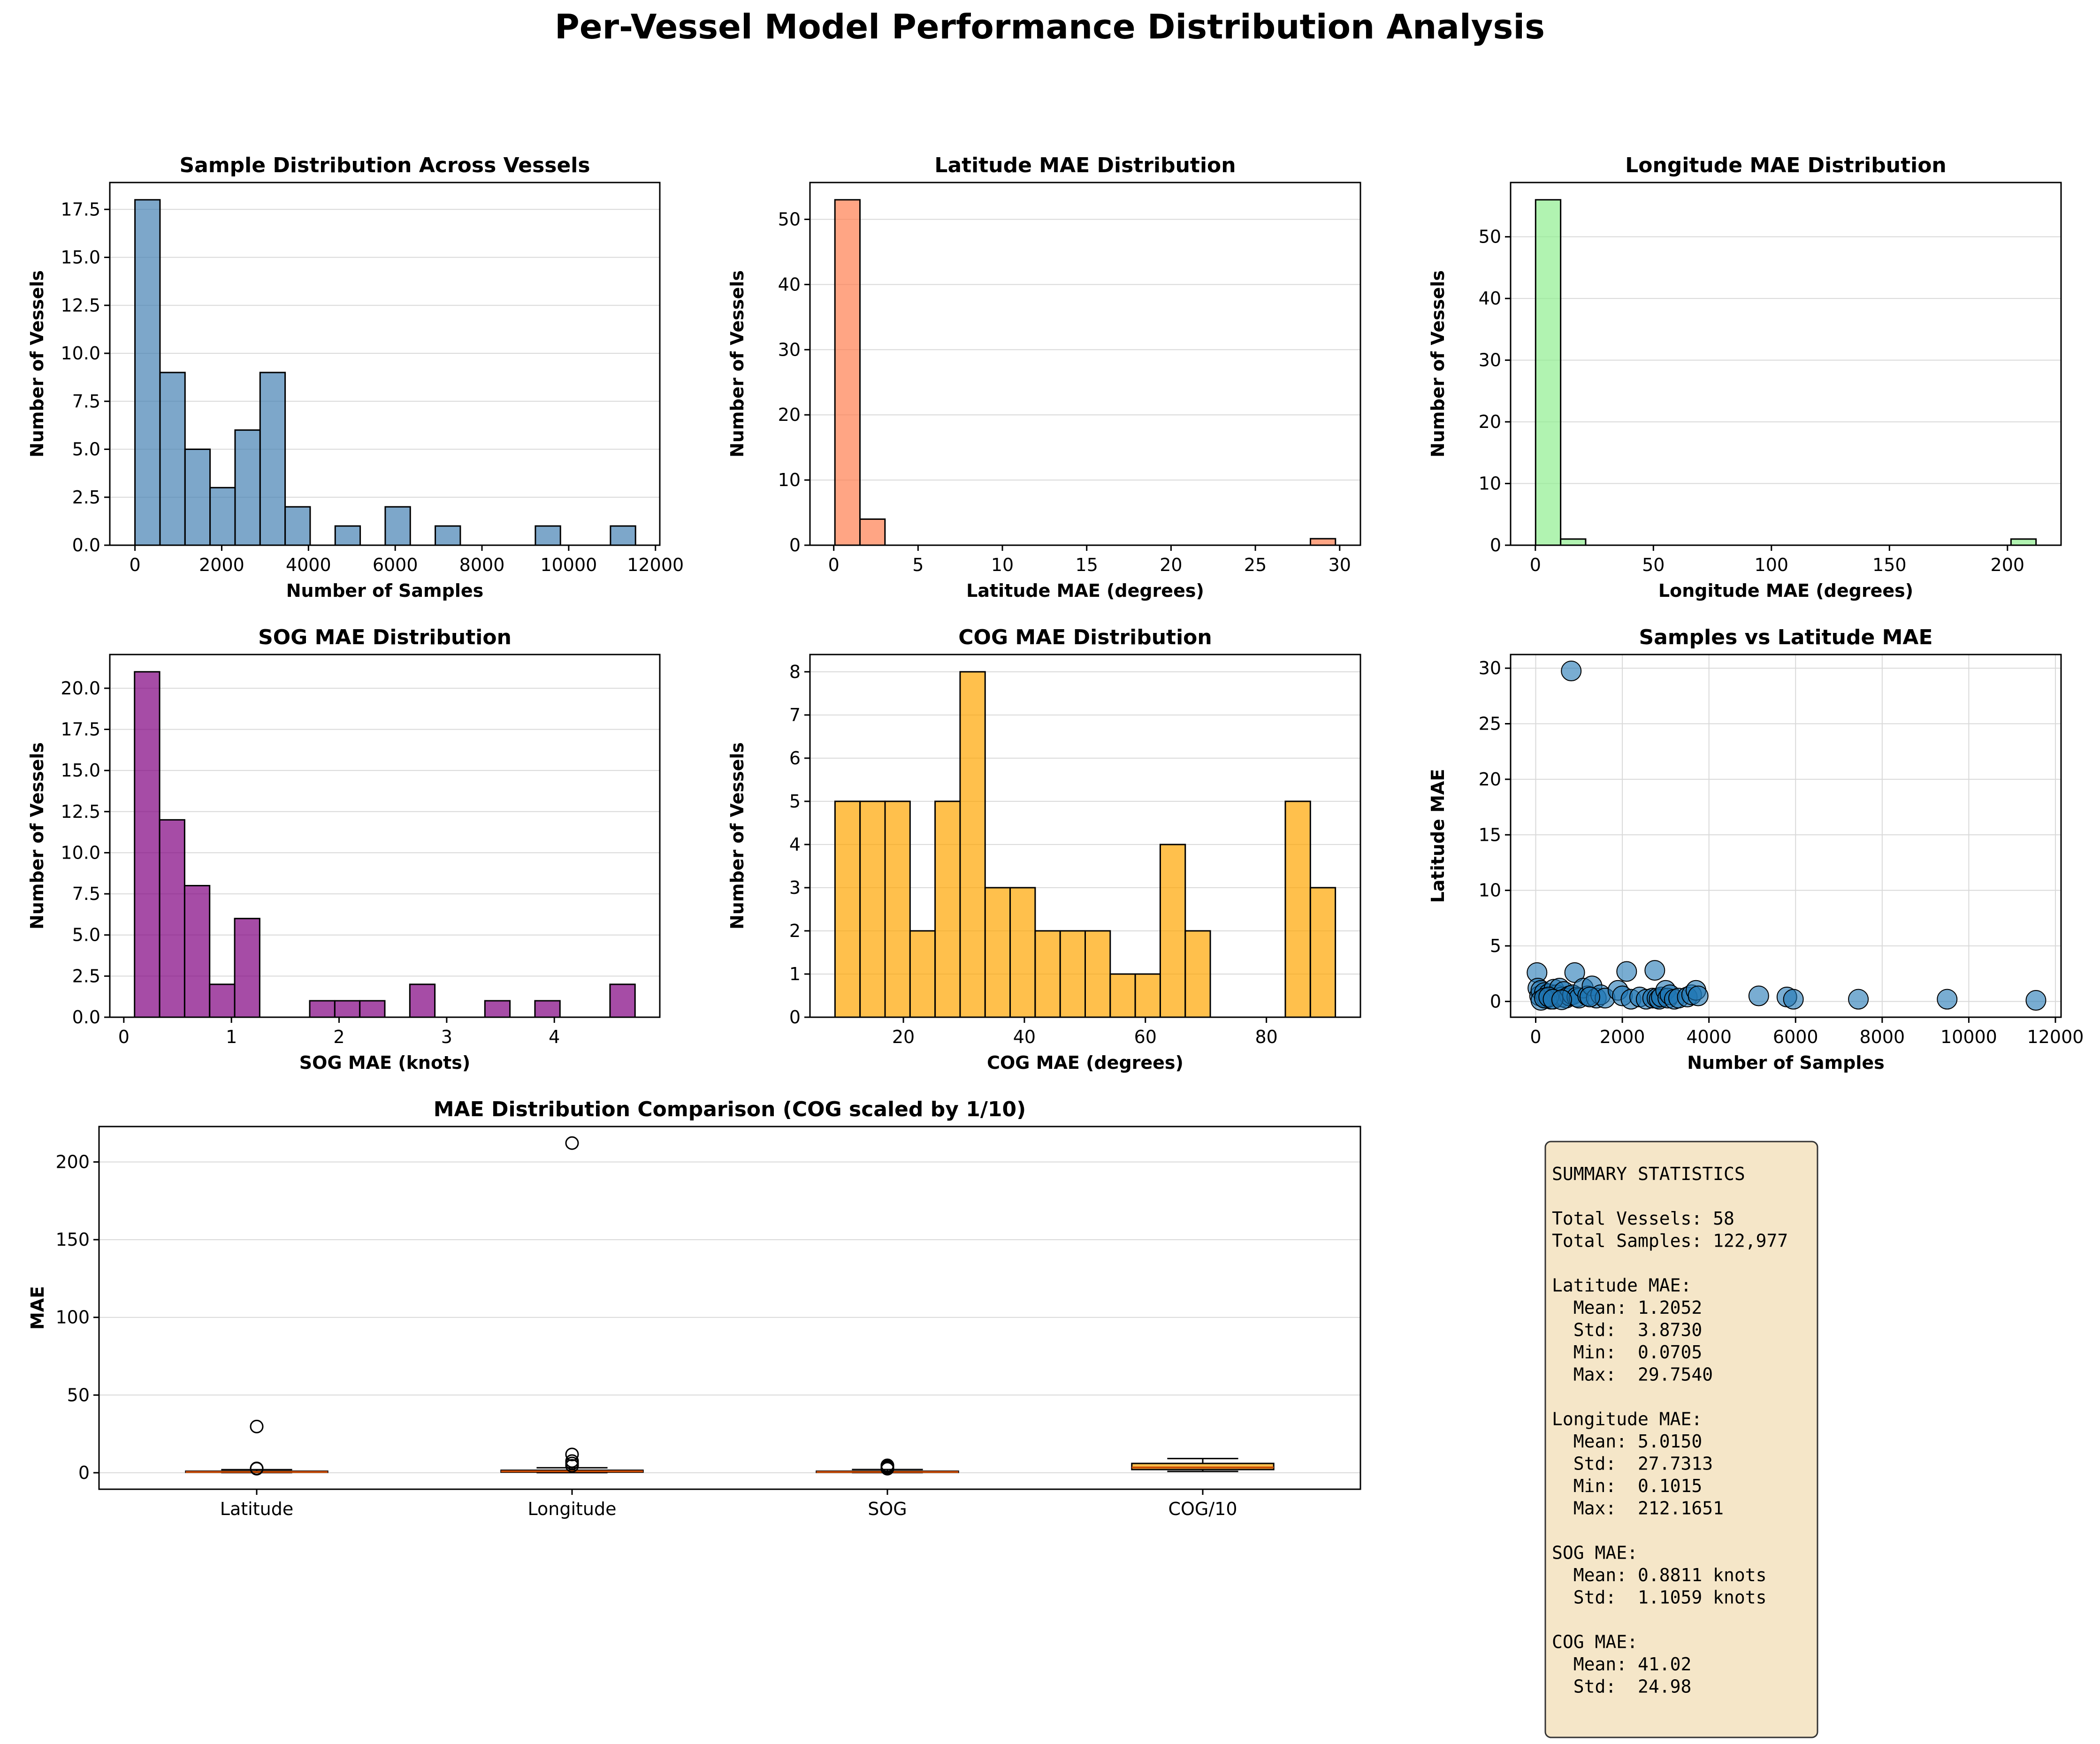  I want to click on summary-line: Mean: 0.8811 knots, so click(1659, 1575).